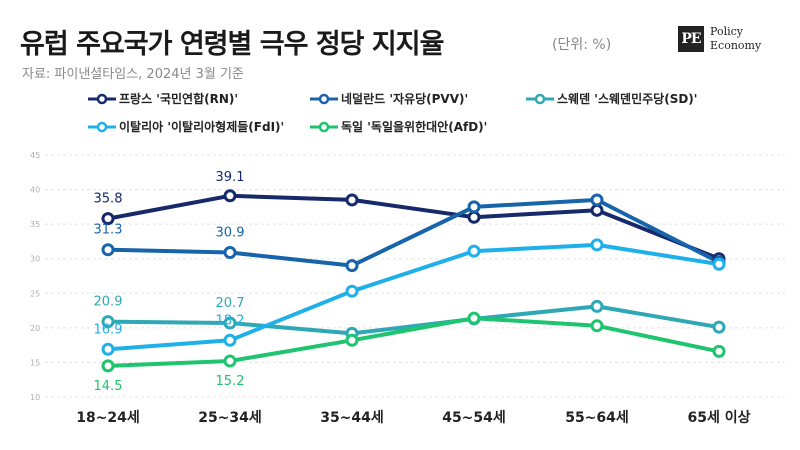 This screenshot has height=450, width=800. I want to click on y-tick-label-35: 35, so click(35, 224).